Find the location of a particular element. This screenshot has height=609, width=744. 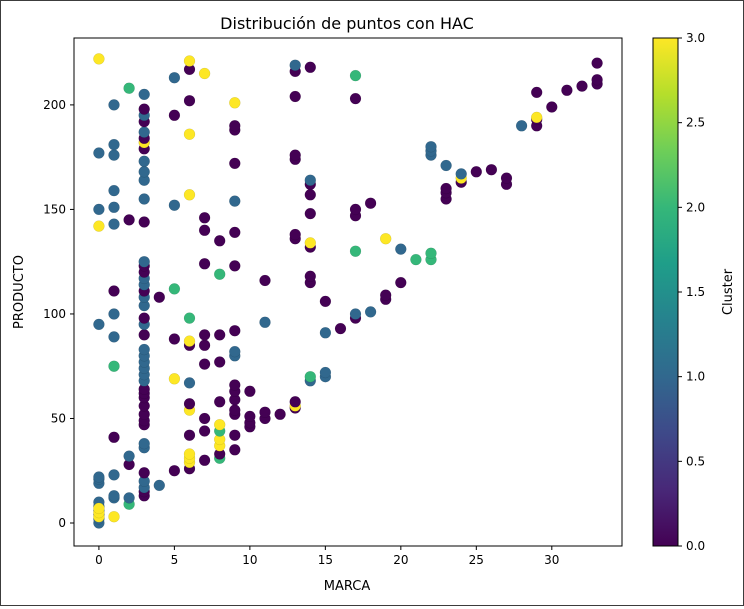

x-tick-label: 30 is located at coordinates (551, 560).